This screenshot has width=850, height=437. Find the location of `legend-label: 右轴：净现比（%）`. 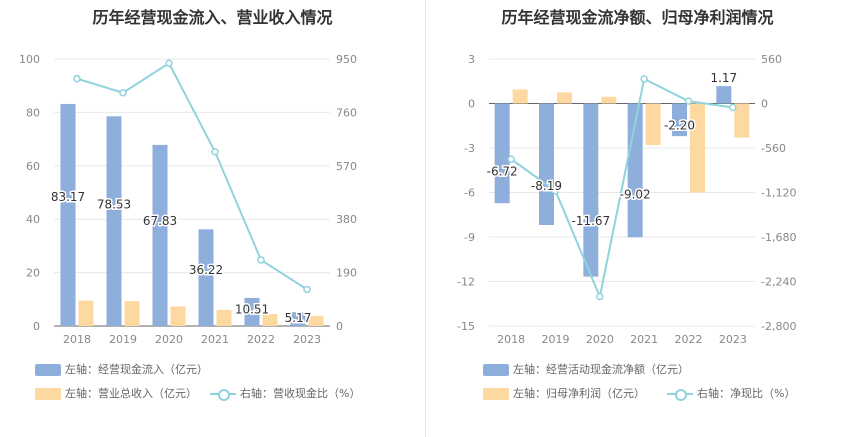

legend-label: 右轴：净现比（%） is located at coordinates (746, 393).